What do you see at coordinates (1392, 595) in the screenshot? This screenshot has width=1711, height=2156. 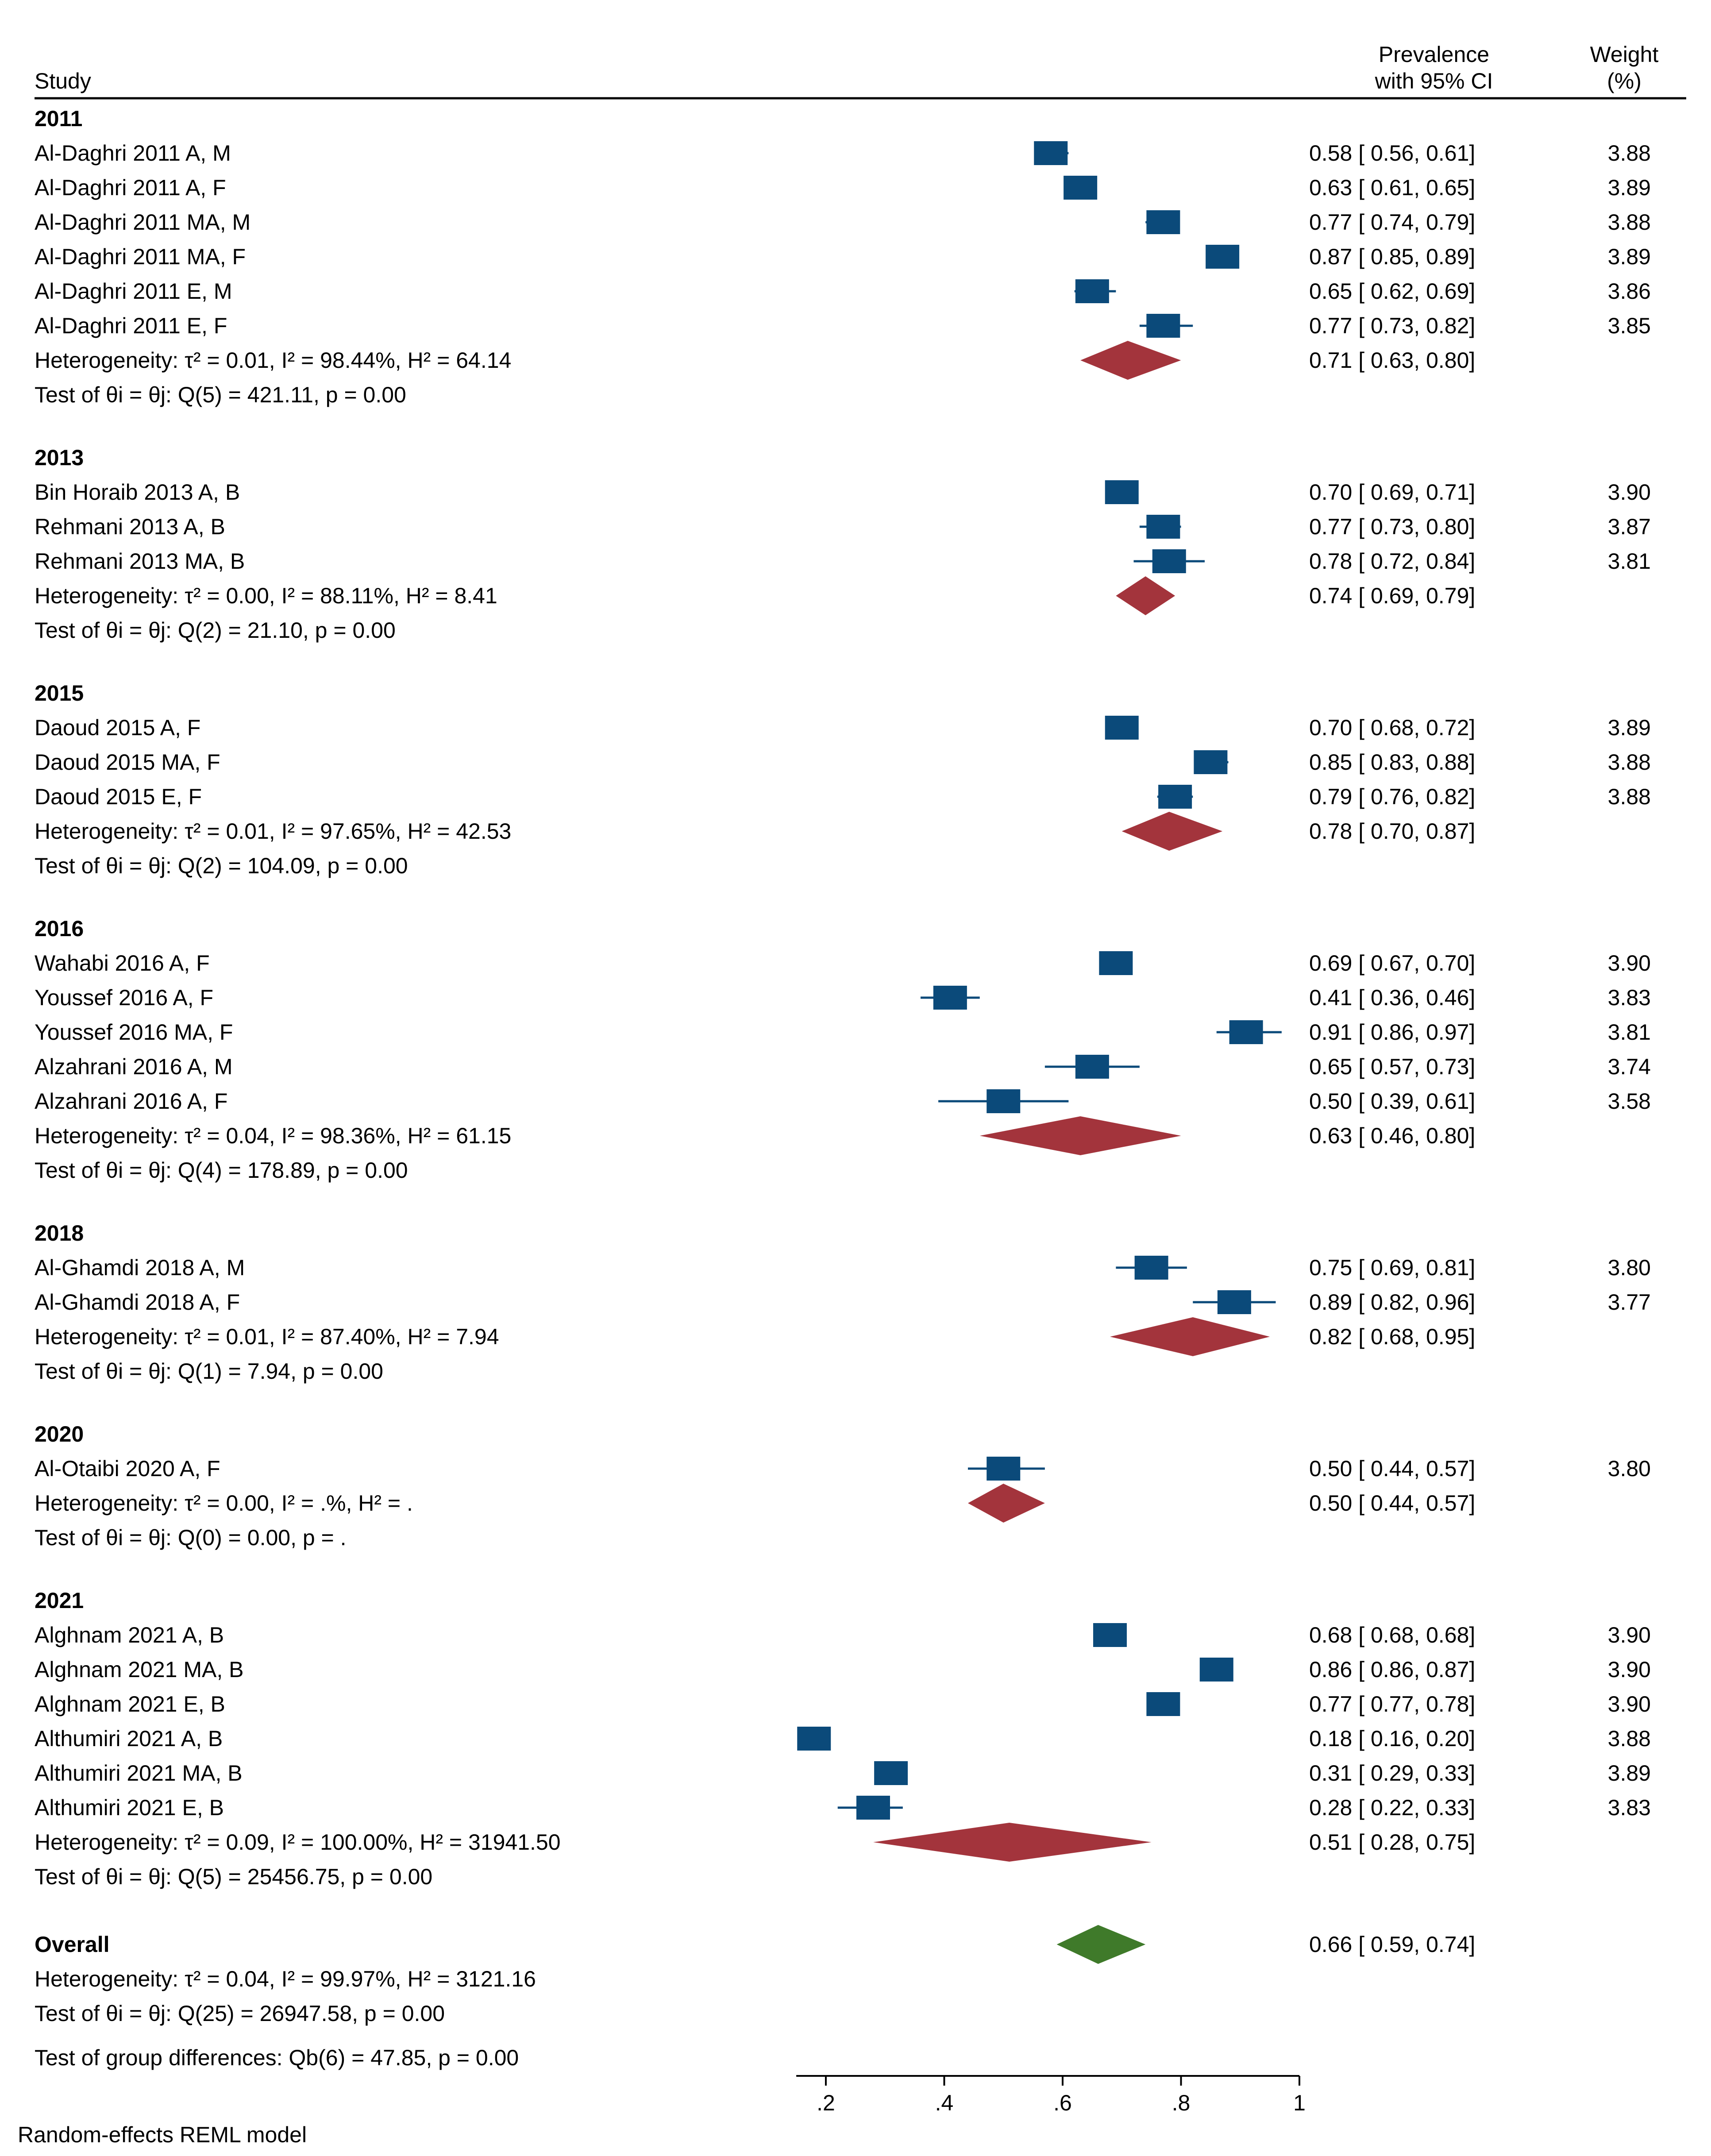 I see `subgroup-ci: 0.74 [ 0.69, 0.79]` at bounding box center [1392, 595].